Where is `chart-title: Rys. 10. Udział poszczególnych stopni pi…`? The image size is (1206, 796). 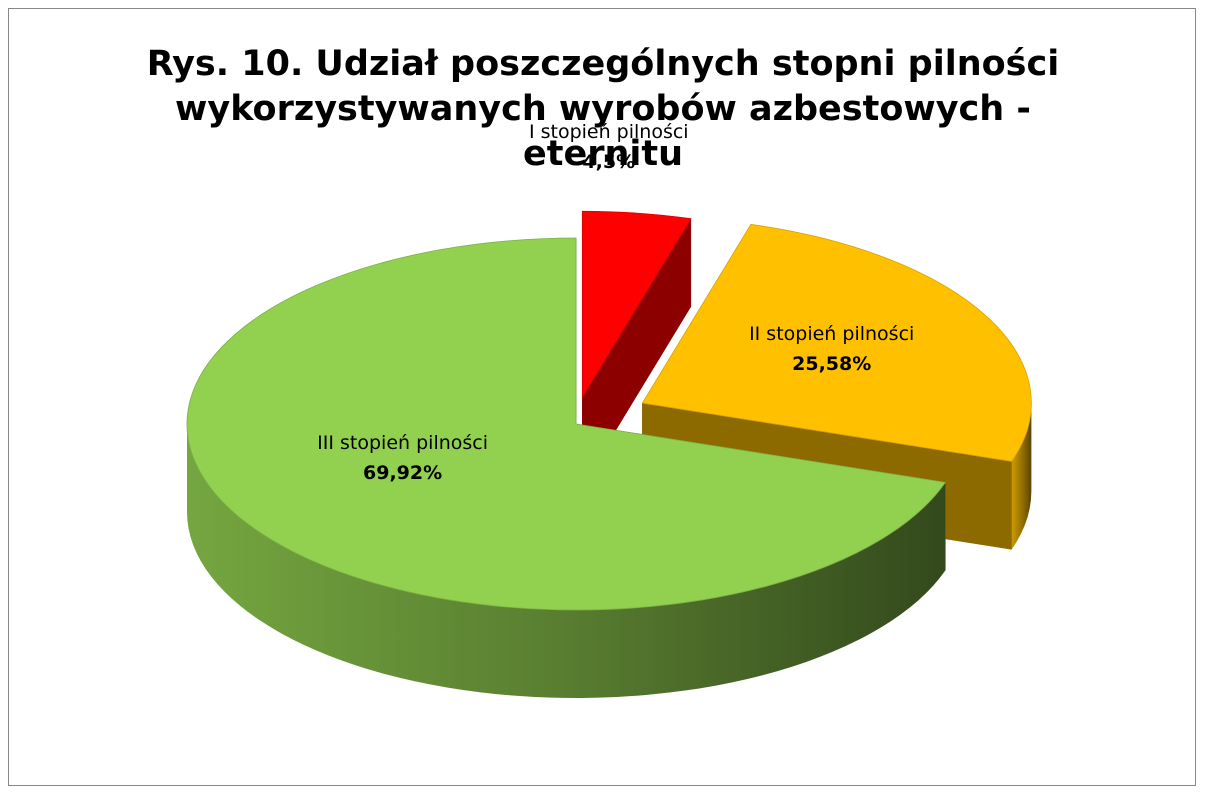
chart-title: Rys. 10. Udział poszczególnych stopni pi… is located at coordinates (603, 109).